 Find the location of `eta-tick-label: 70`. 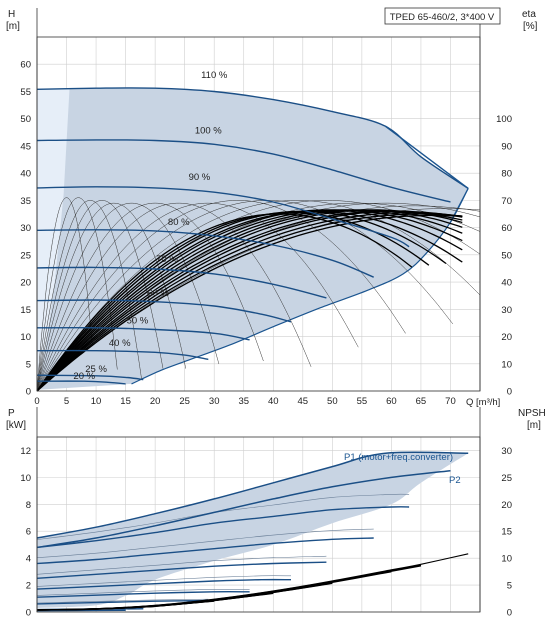

eta-tick-label: 70 is located at coordinates (506, 201).